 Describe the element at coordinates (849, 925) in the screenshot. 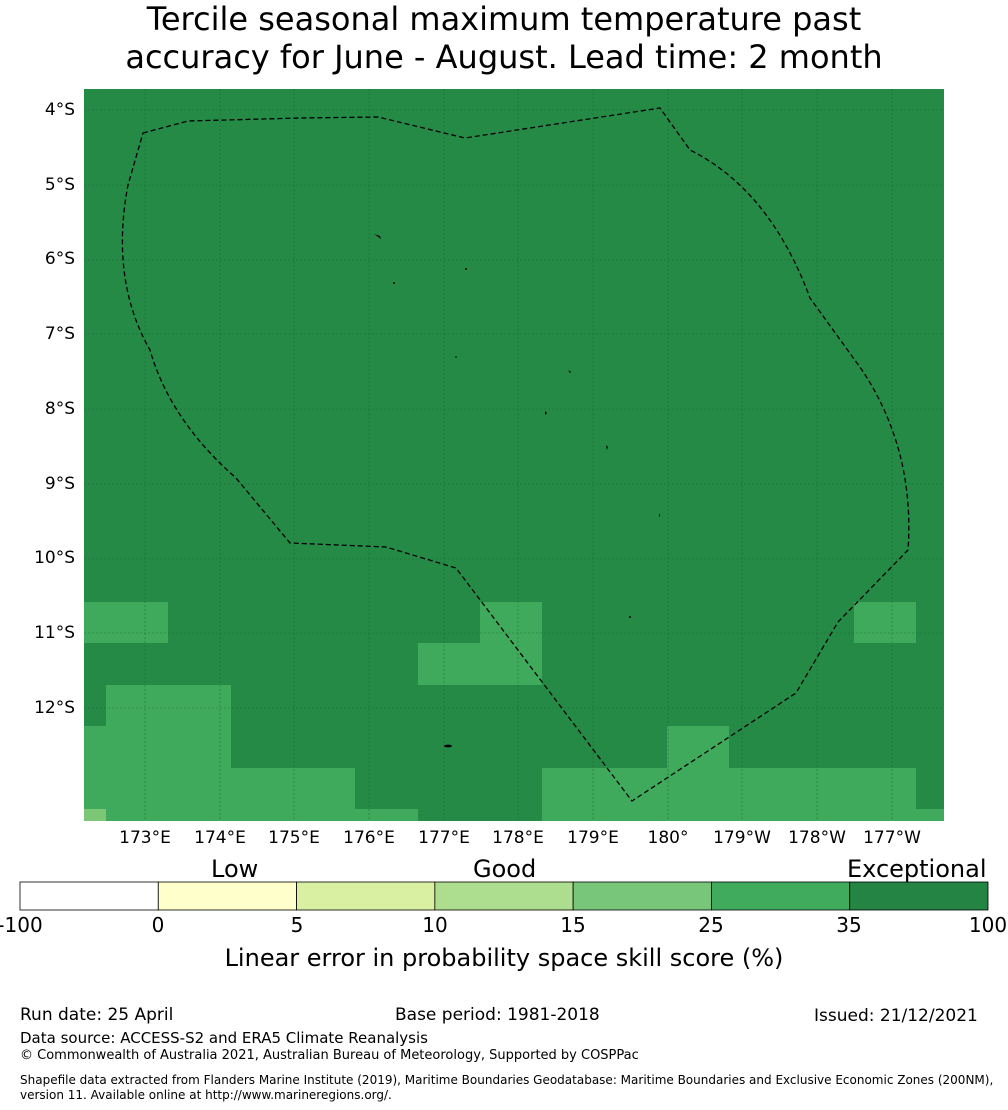

I see `colorbar-tick: 35` at that location.